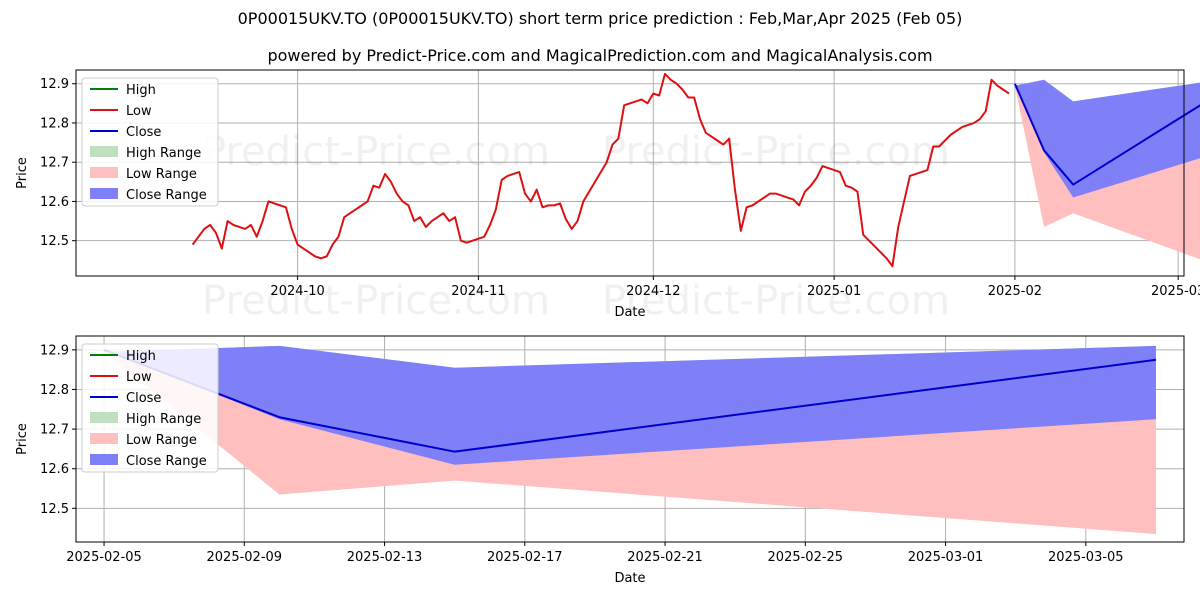 The image size is (1200, 600). I want to click on x-tick-label: 2025-02-09, so click(245, 557).